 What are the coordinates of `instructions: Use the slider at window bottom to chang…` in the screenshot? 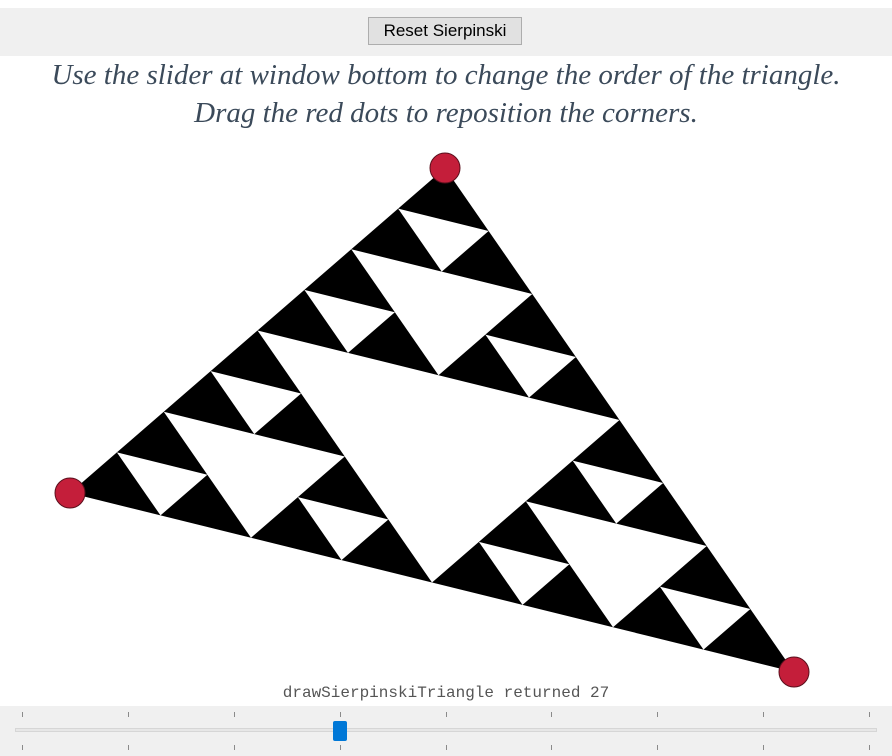 It's located at (446, 94).